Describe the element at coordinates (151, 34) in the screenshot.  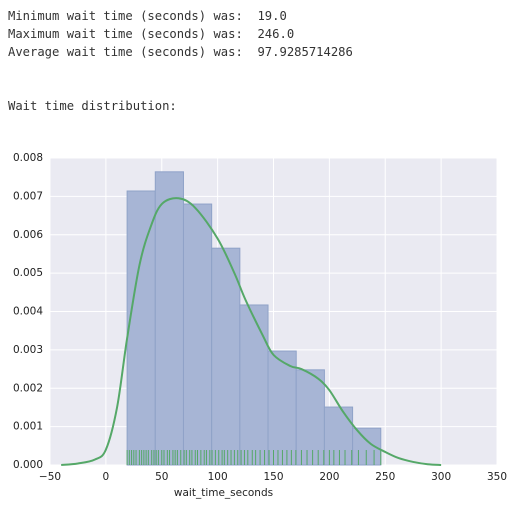
I see `output-line: Maximum wait time (seconds) was: 246.0` at that location.